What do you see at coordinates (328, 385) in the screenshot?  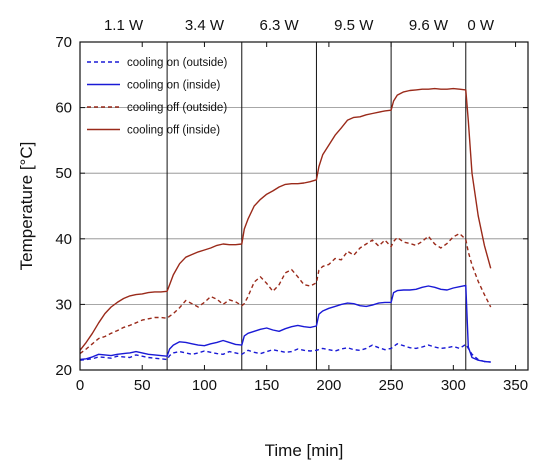 I see `x-tick-label: 200` at bounding box center [328, 385].